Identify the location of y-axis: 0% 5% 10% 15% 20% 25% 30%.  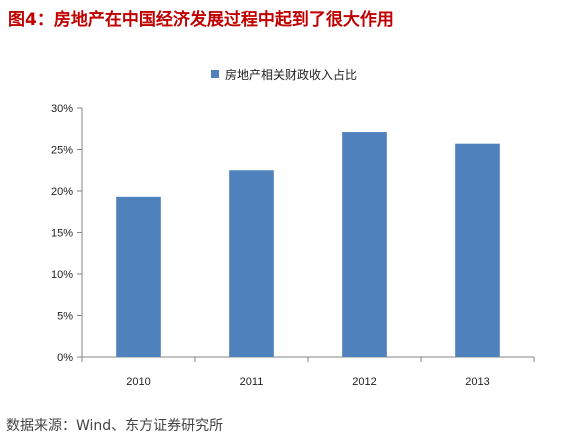
(67, 233).